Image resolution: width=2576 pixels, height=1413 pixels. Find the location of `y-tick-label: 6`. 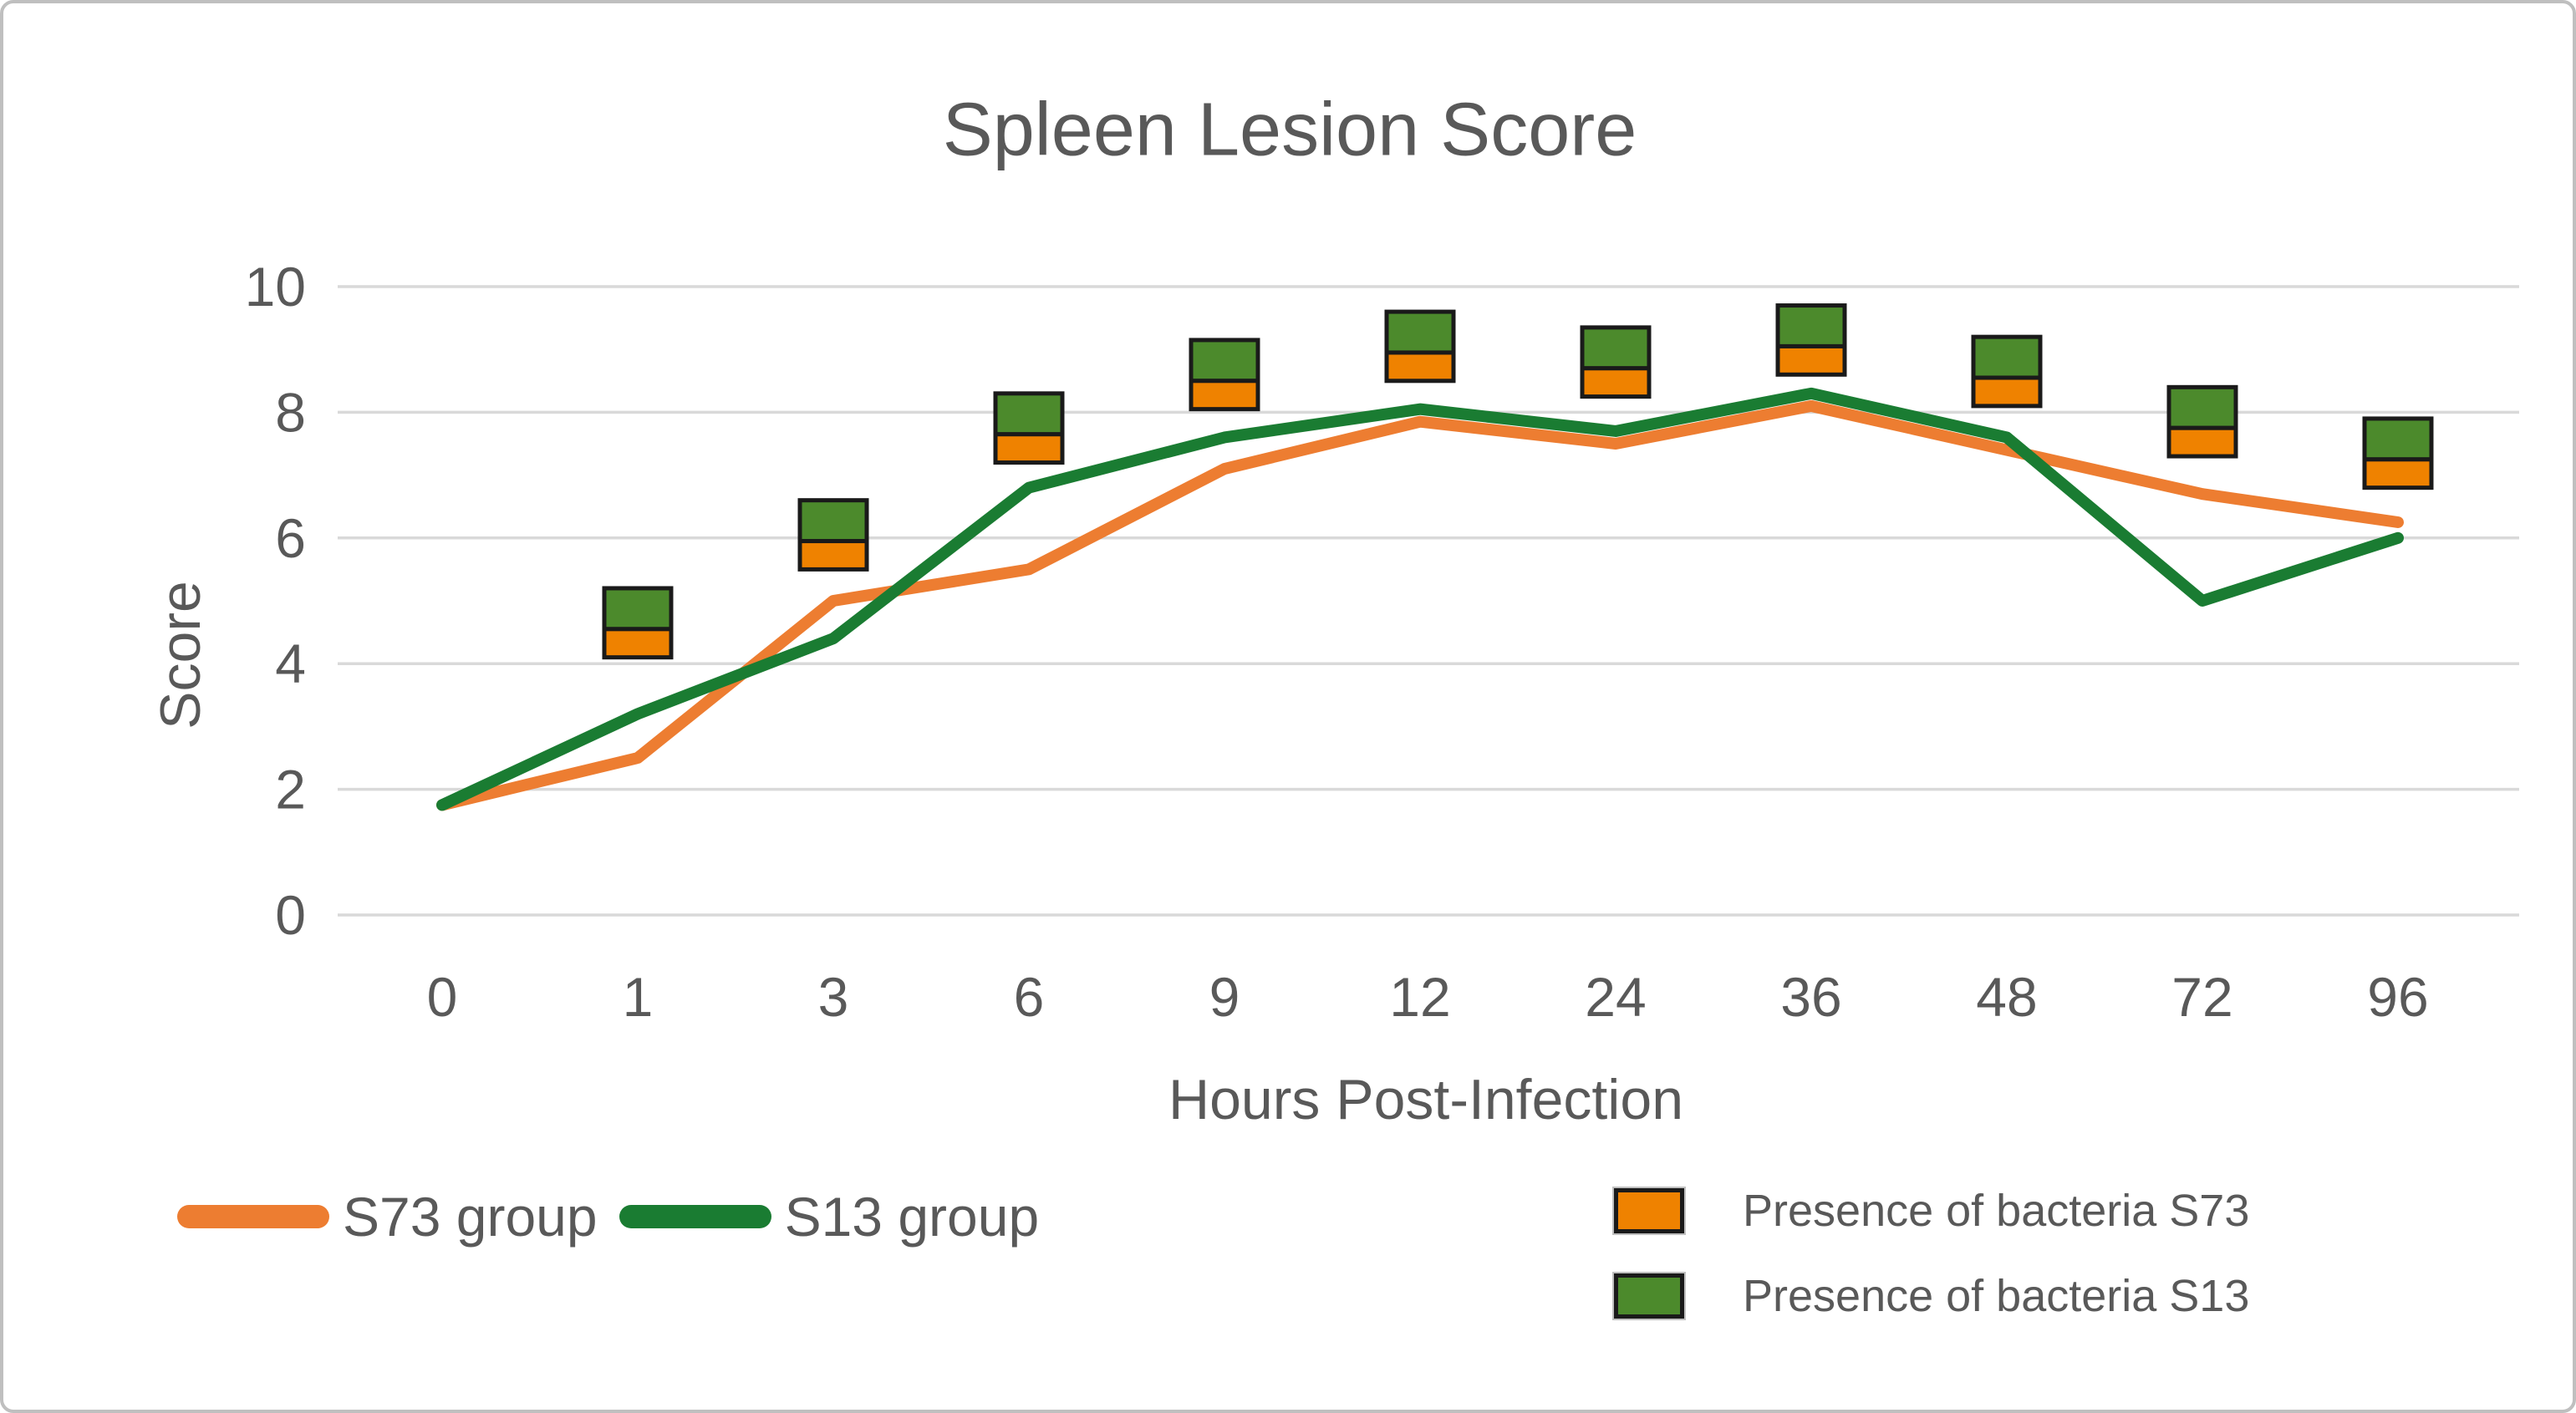

y-tick-label: 6 is located at coordinates (290, 538).